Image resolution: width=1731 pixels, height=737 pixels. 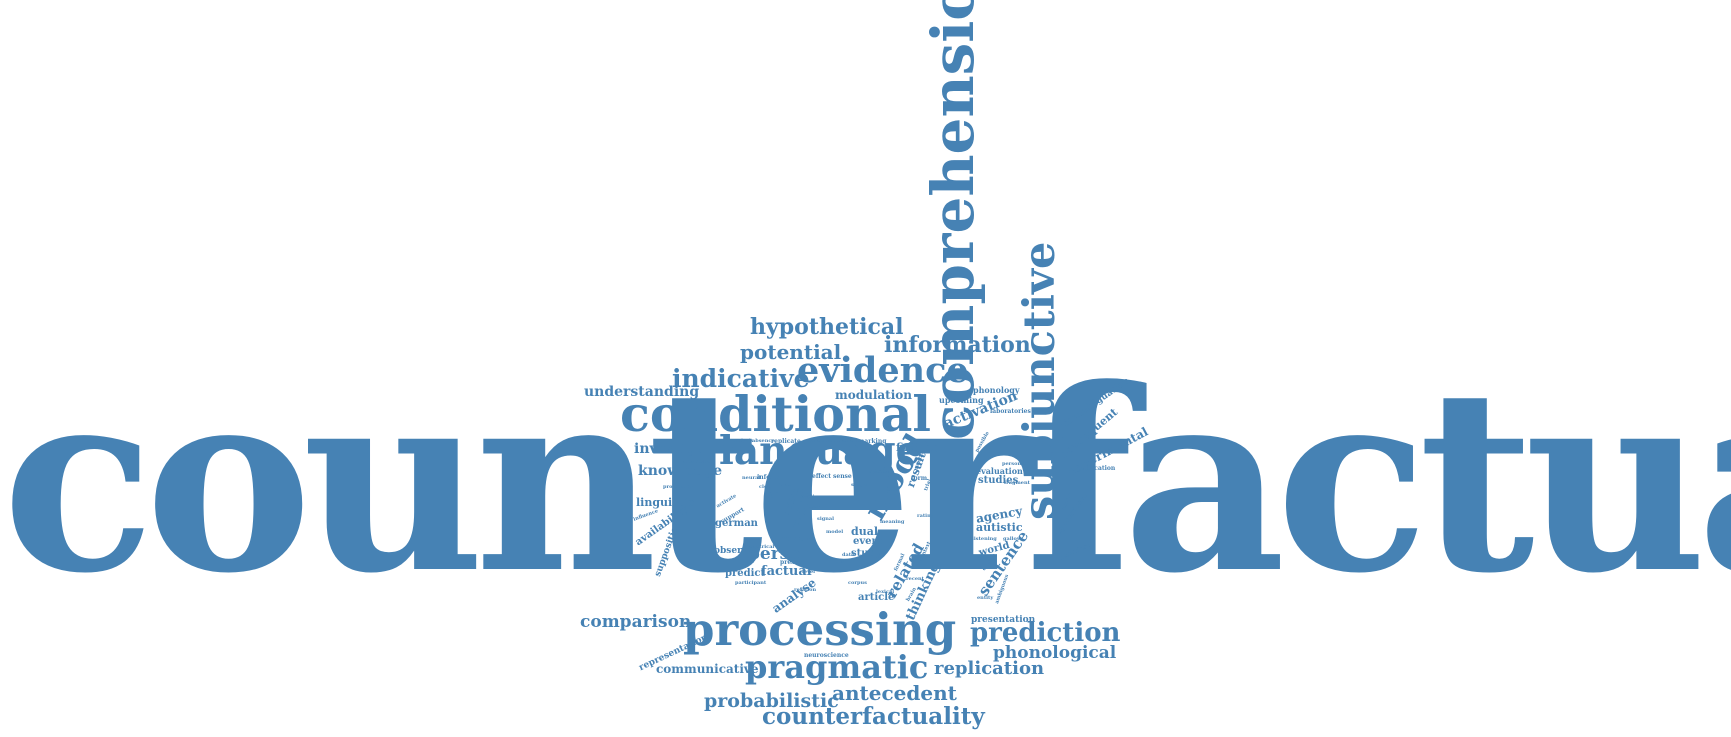 I want to click on cloud-word: time, so click(x=893, y=490).